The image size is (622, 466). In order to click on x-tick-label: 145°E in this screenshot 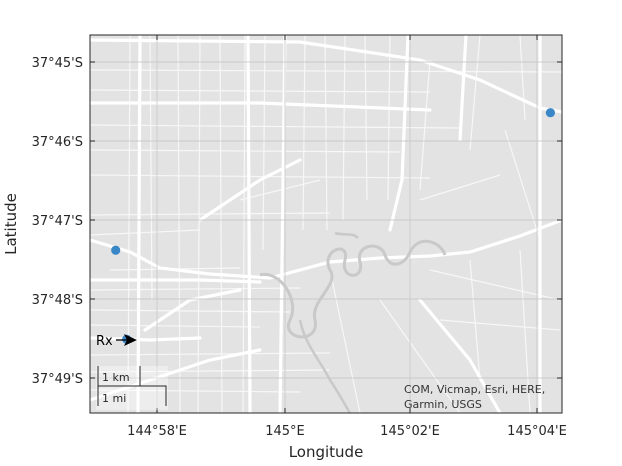, I will do `click(285, 431)`.